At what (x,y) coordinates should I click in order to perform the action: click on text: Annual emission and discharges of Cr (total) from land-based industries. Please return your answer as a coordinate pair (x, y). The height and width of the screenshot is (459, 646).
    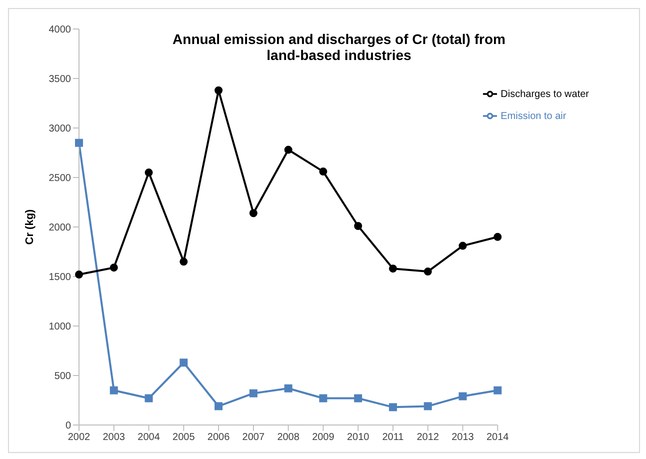
    Looking at the image, I should click on (339, 47).